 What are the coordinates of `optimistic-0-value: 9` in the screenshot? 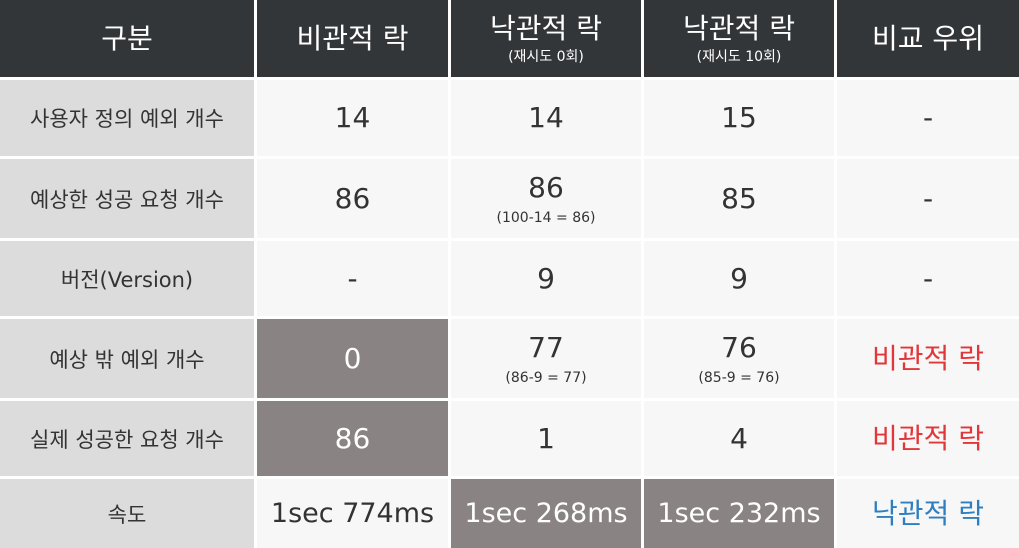 It's located at (547, 280).